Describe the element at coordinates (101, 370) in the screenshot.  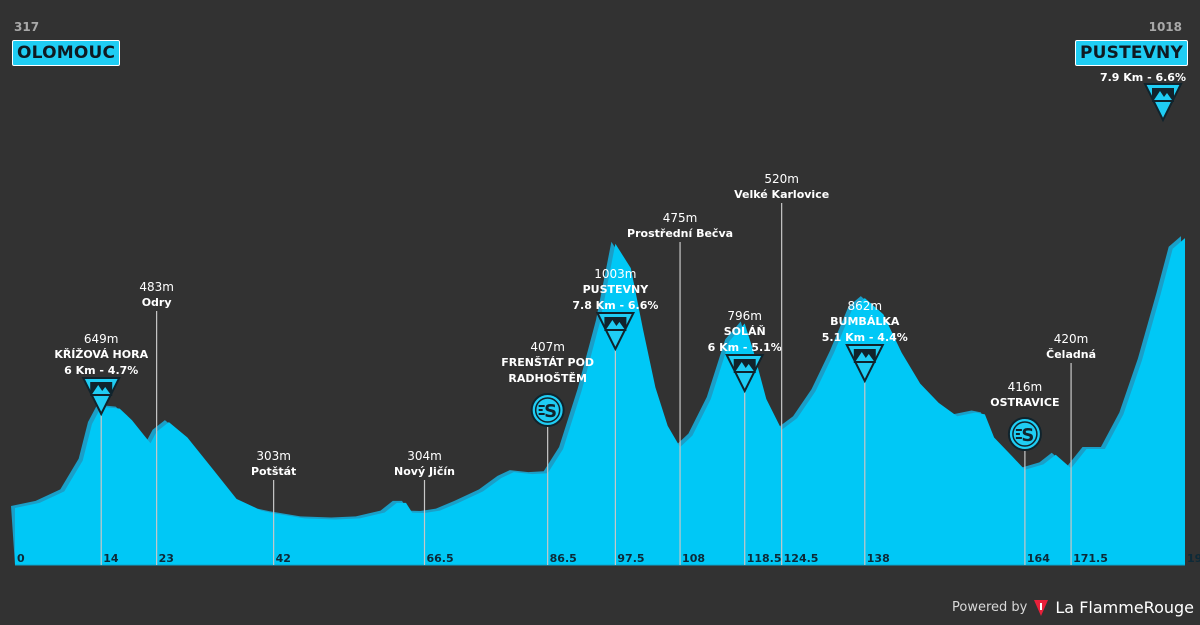
I see `point-detail-label: 6 Km - 4.7%` at that location.